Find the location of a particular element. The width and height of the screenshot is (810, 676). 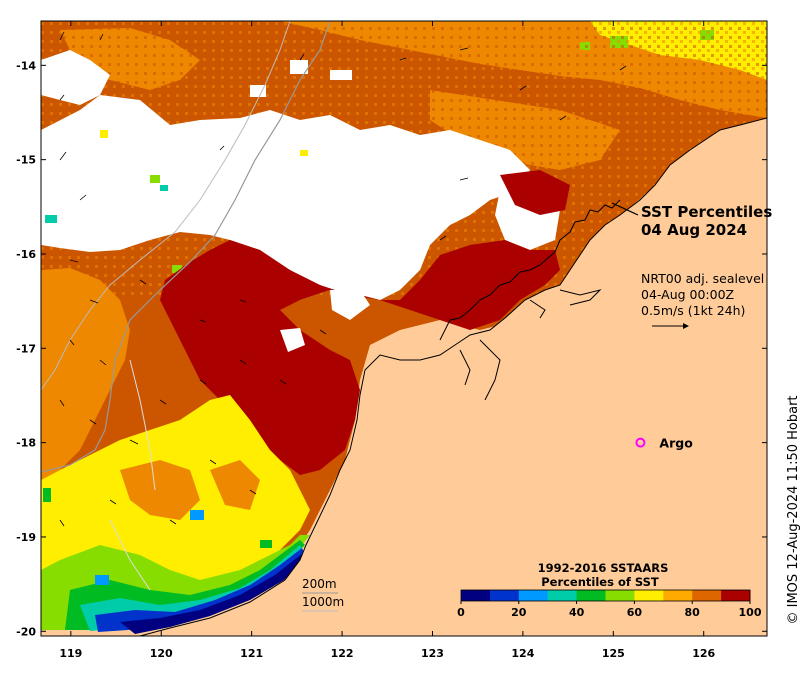

x-axis-tick-labels: 119 120 121 122 123 124 125 126 is located at coordinates (387, 653).